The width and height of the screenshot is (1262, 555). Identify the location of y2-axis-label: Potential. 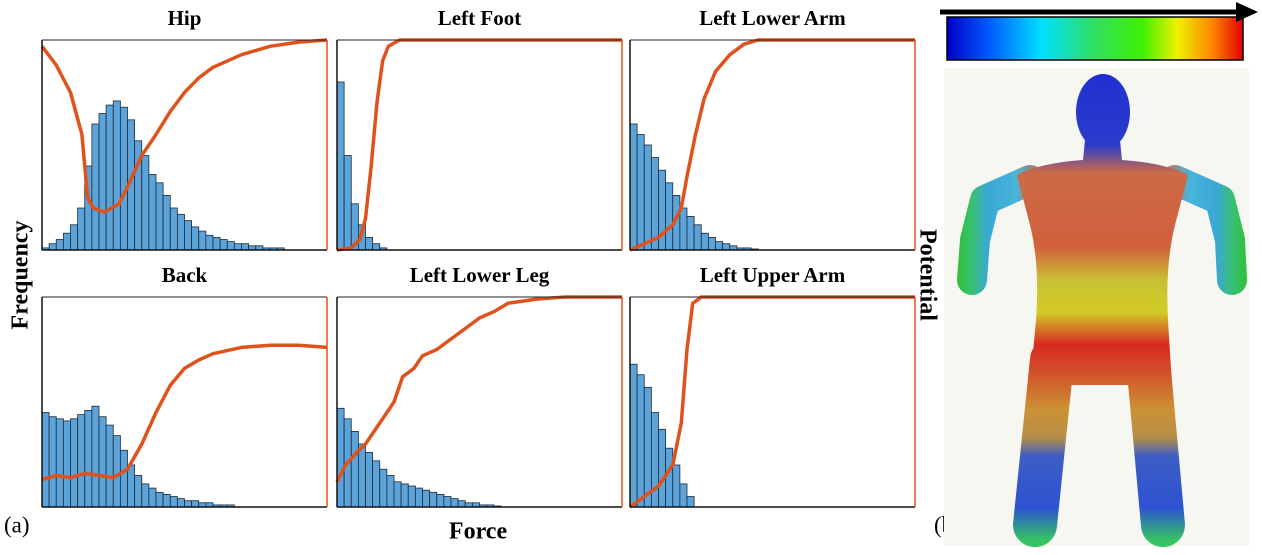
(927, 275).